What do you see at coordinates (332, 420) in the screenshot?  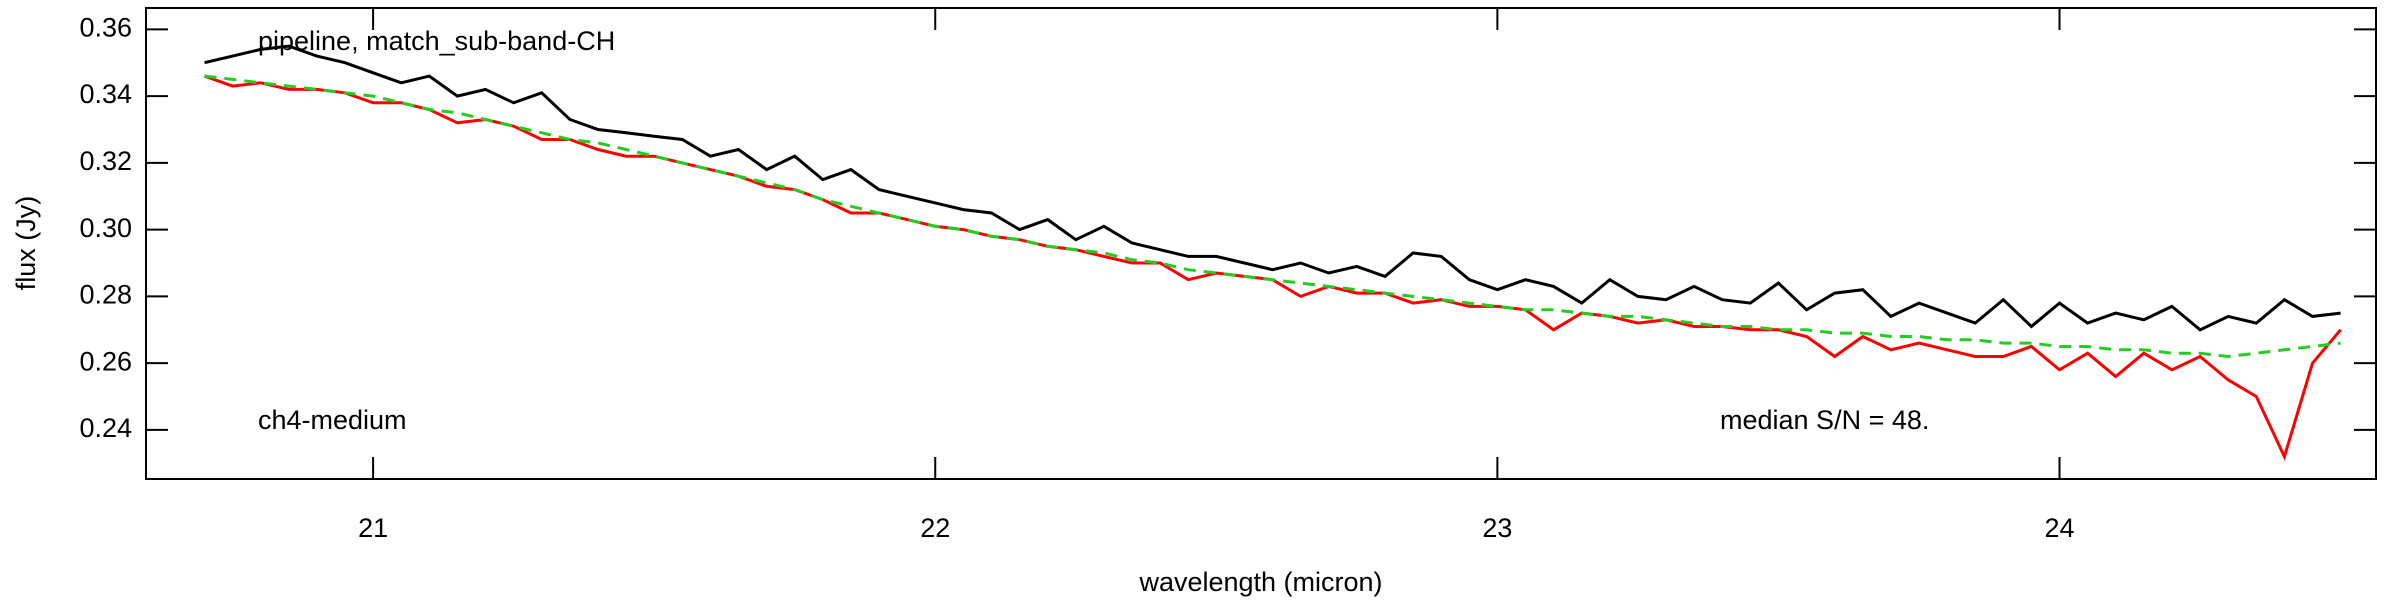 I see `annotation: ch4-medium` at bounding box center [332, 420].